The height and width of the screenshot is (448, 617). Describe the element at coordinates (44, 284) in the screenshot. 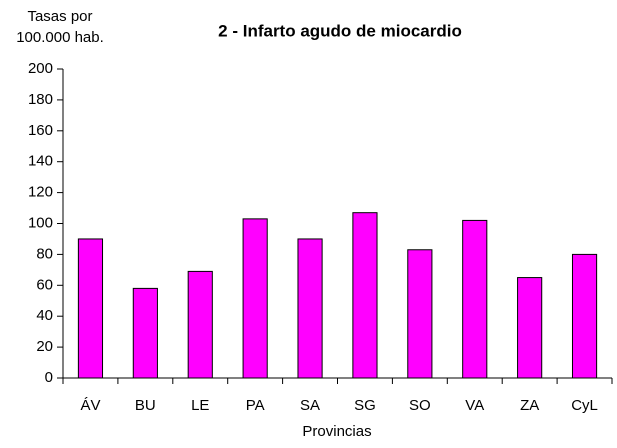

I see `y-tick-label: 60` at that location.